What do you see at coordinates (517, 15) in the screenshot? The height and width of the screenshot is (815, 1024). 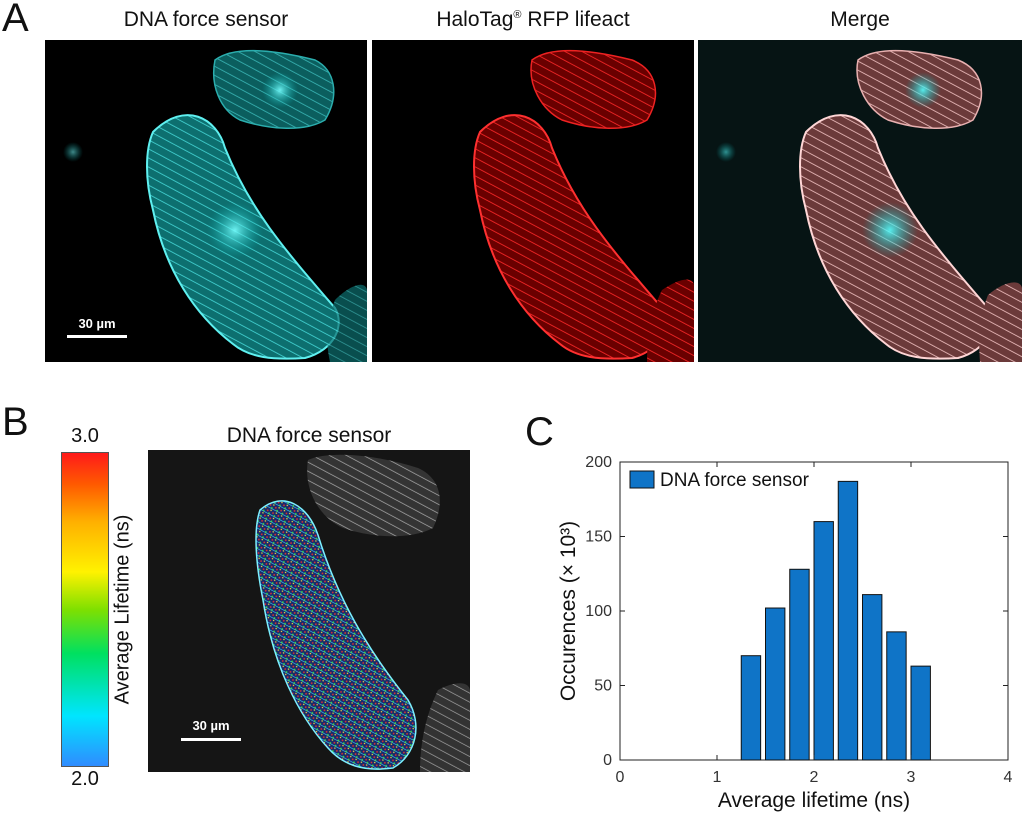 I see `registered-mark: ®` at bounding box center [517, 15].